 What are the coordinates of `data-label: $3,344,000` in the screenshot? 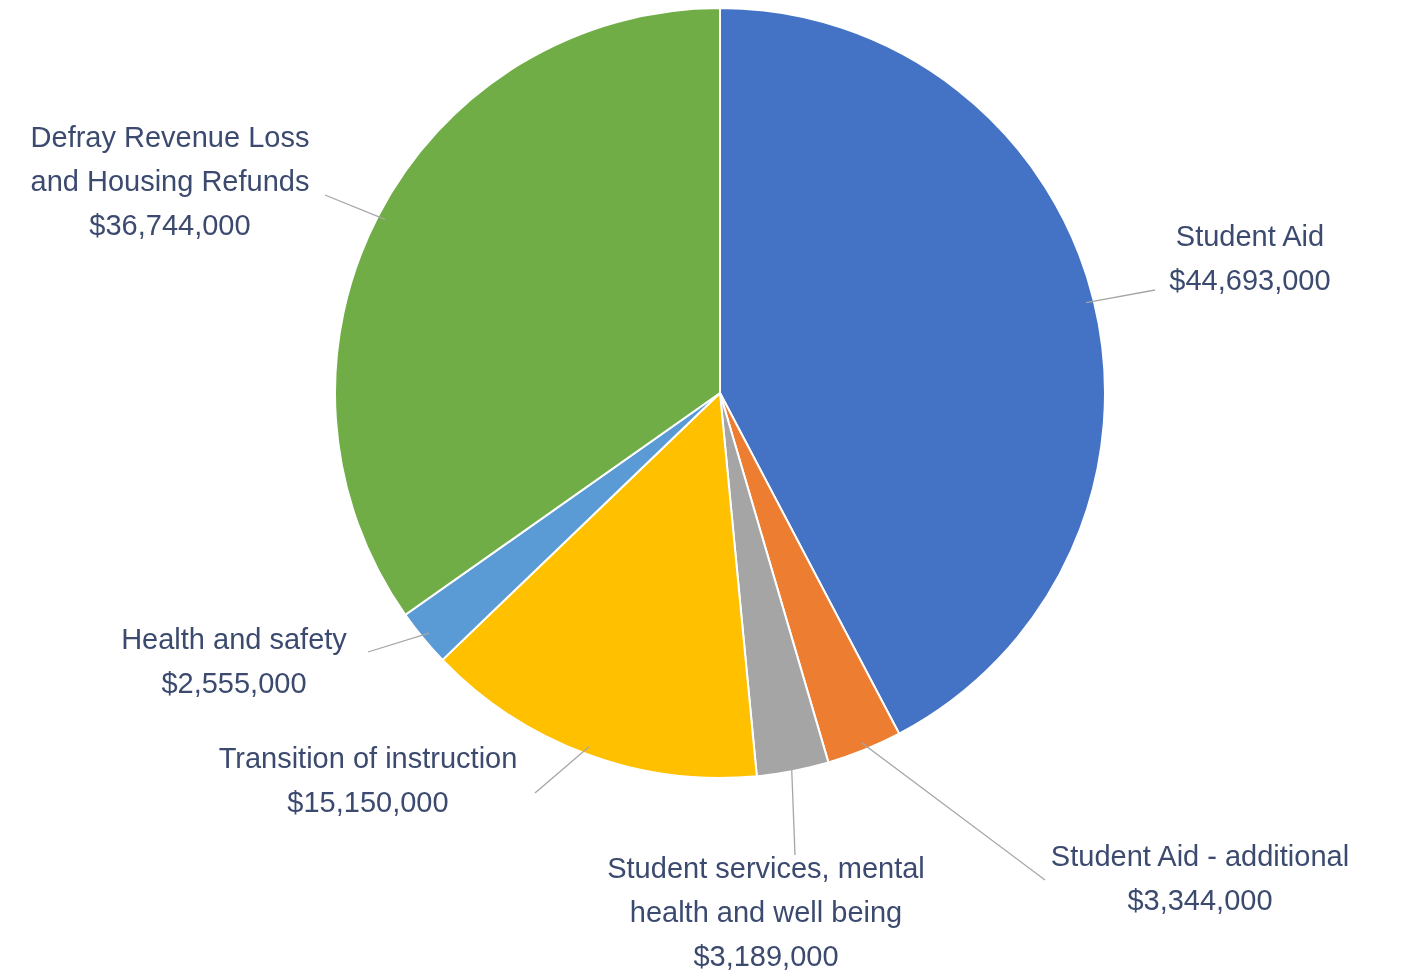 It's located at (1200, 900).